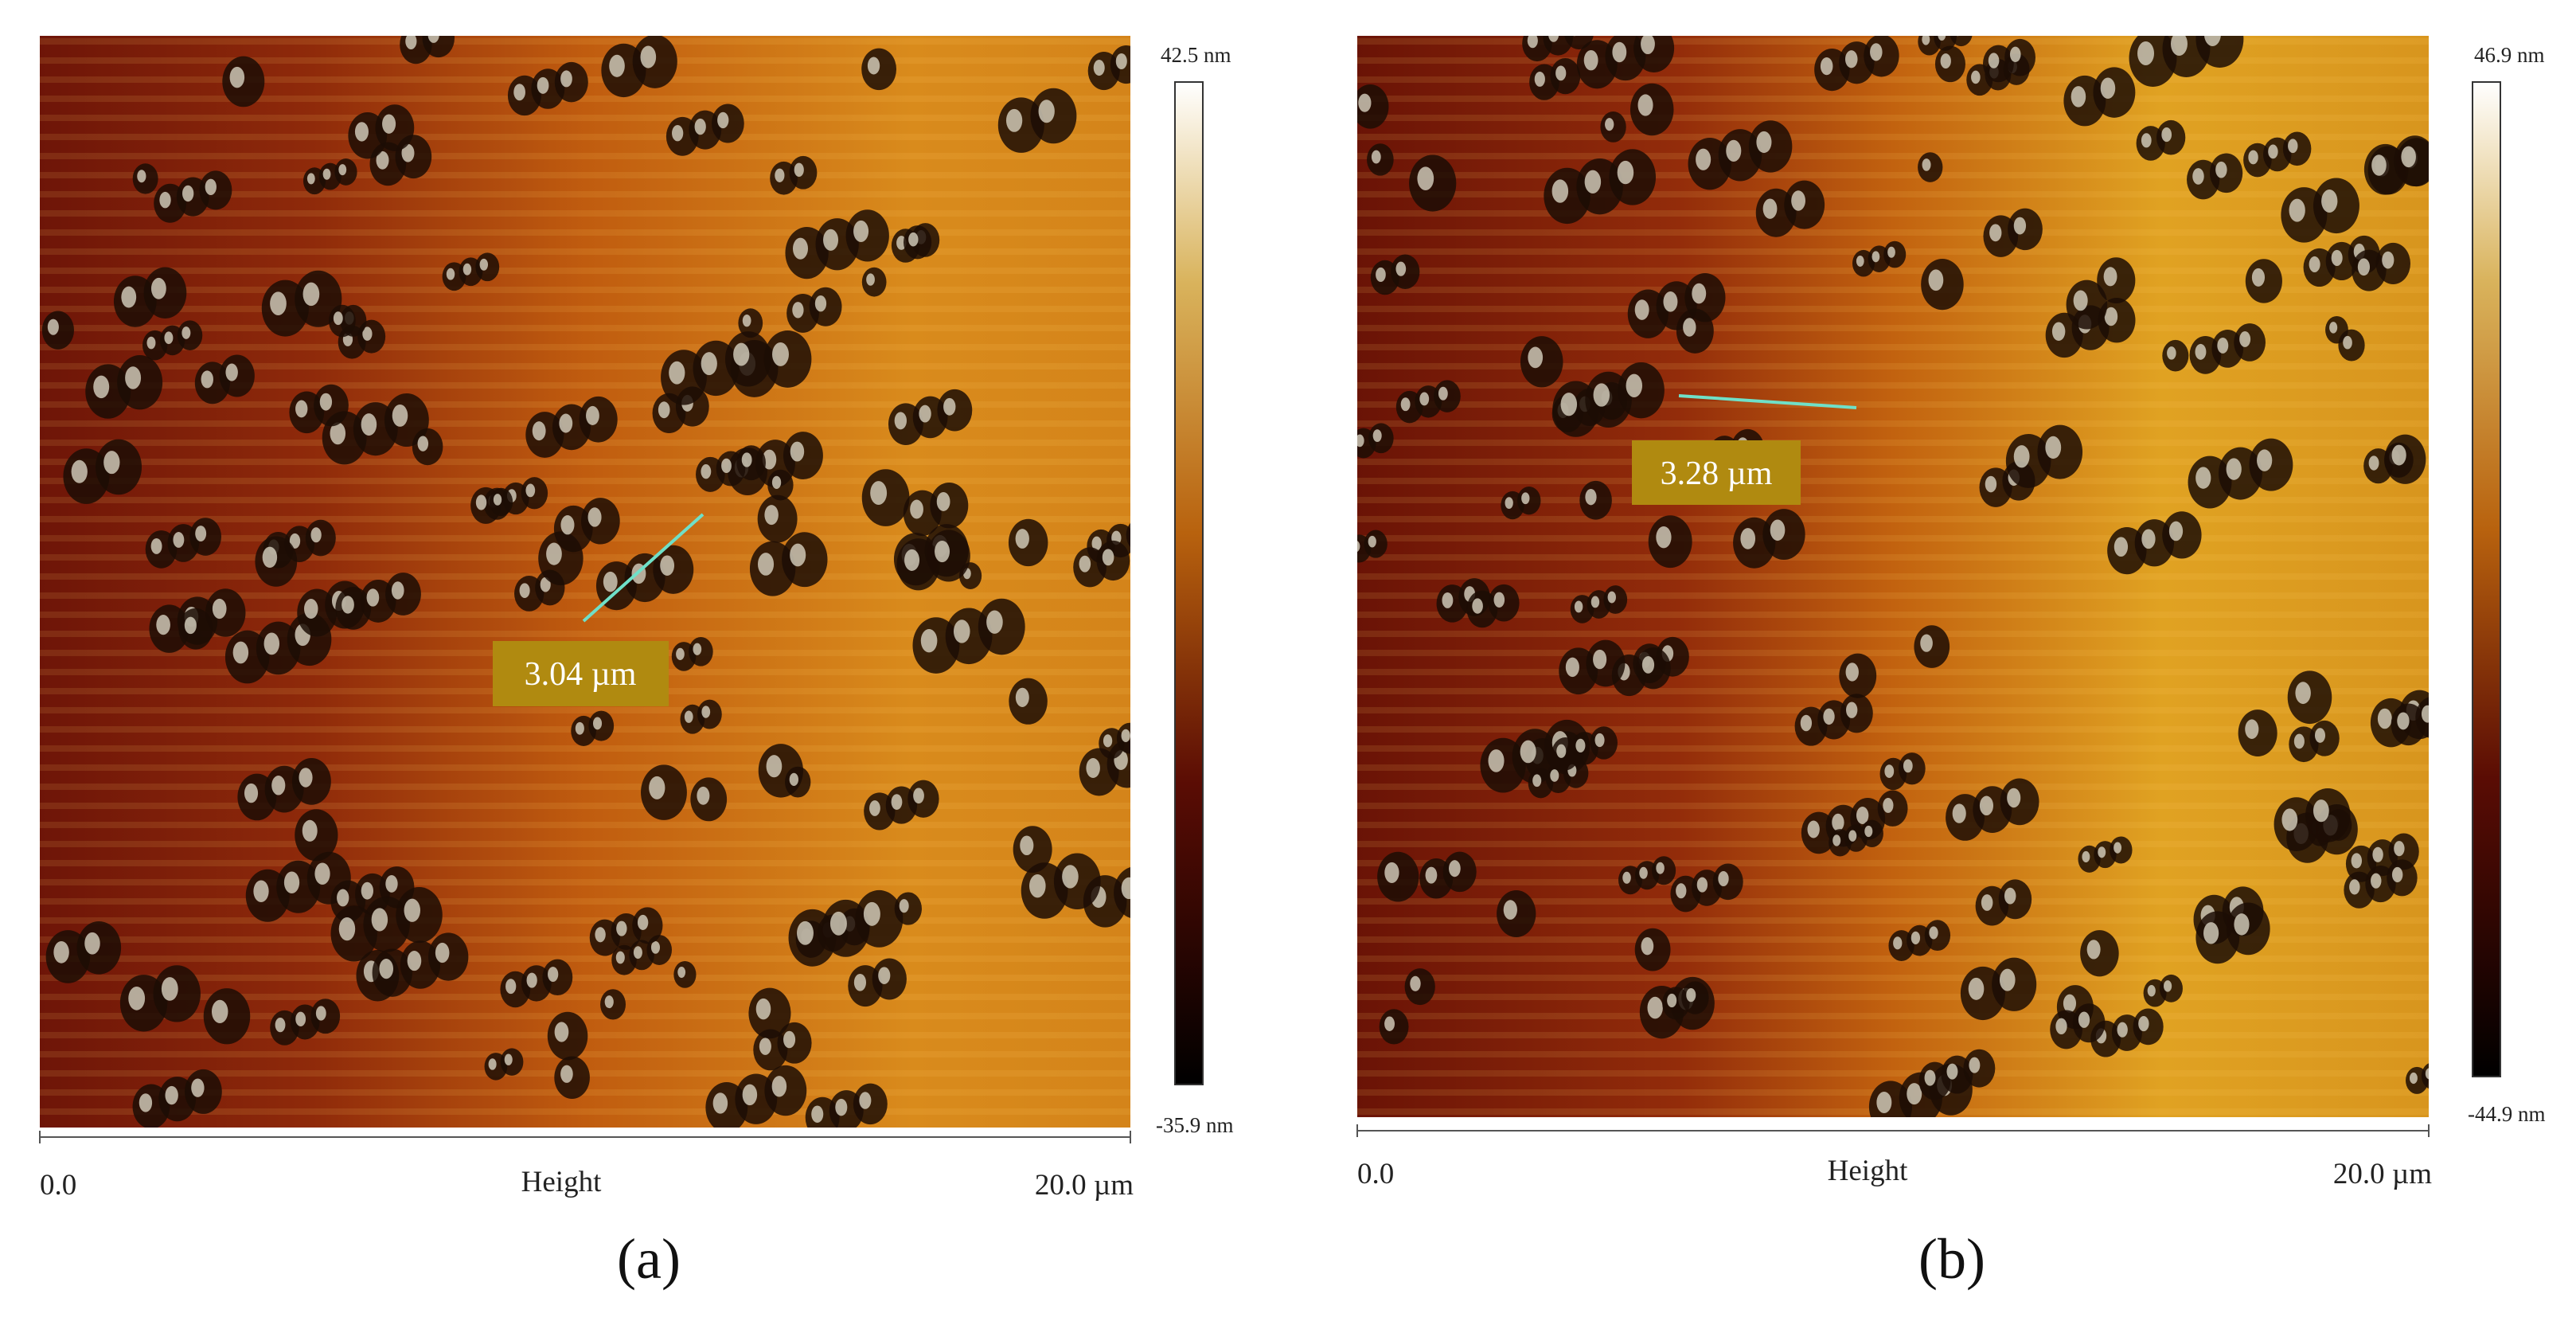 This screenshot has width=2576, height=1325. Describe the element at coordinates (2382, 1174) in the screenshot. I see `axis-end-label: 20.0 µm` at that location.